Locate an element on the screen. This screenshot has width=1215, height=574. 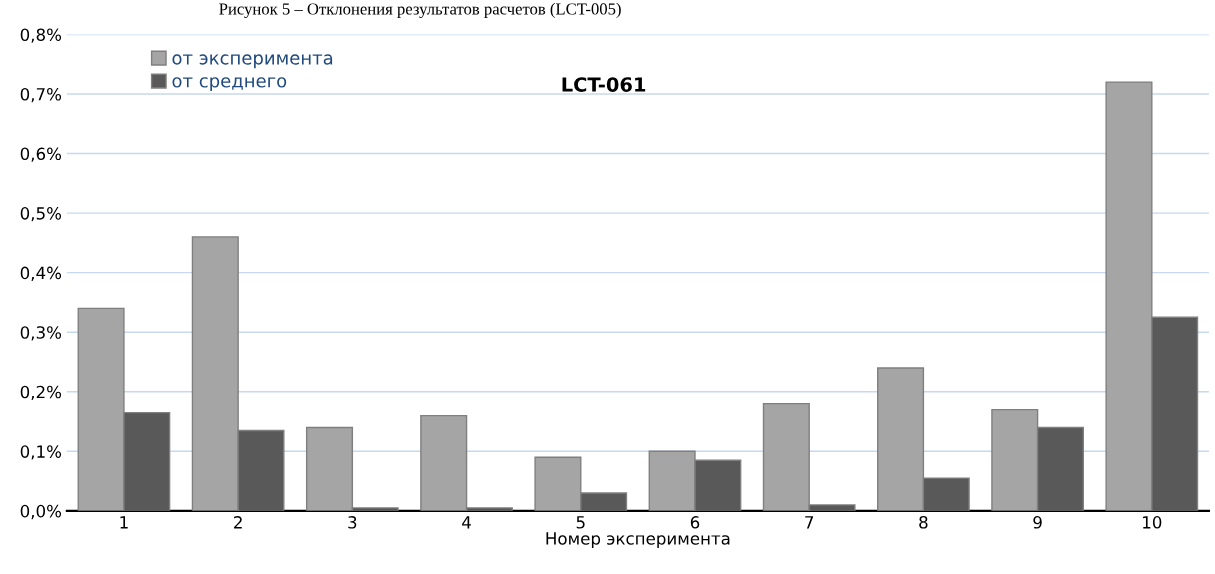
x-tick-label: 9 is located at coordinates (1037, 522).